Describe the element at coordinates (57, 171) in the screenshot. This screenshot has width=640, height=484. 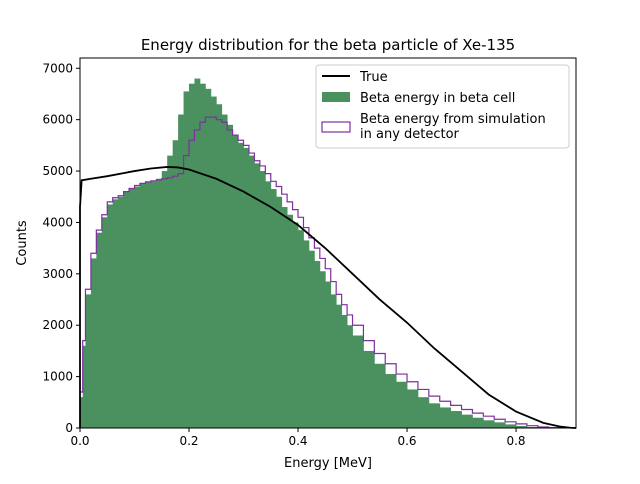
I see `y-tick-label: 5000` at that location.